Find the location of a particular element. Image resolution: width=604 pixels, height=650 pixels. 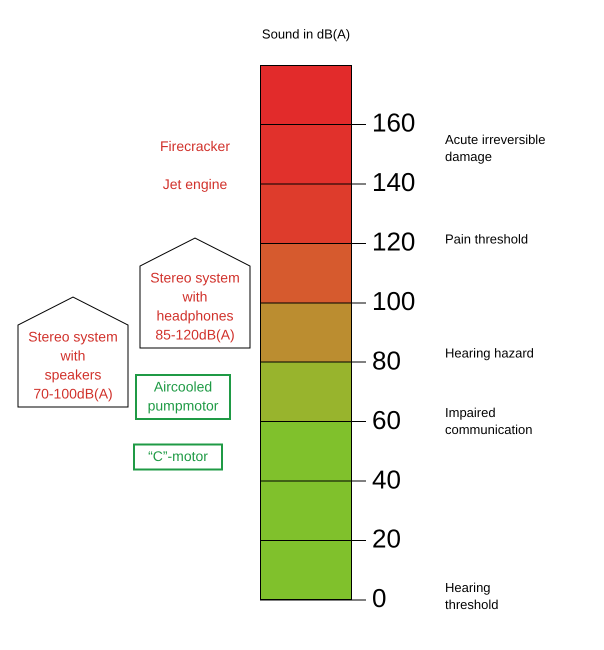

text: Acute irreversible damage is located at coordinates (495, 148).